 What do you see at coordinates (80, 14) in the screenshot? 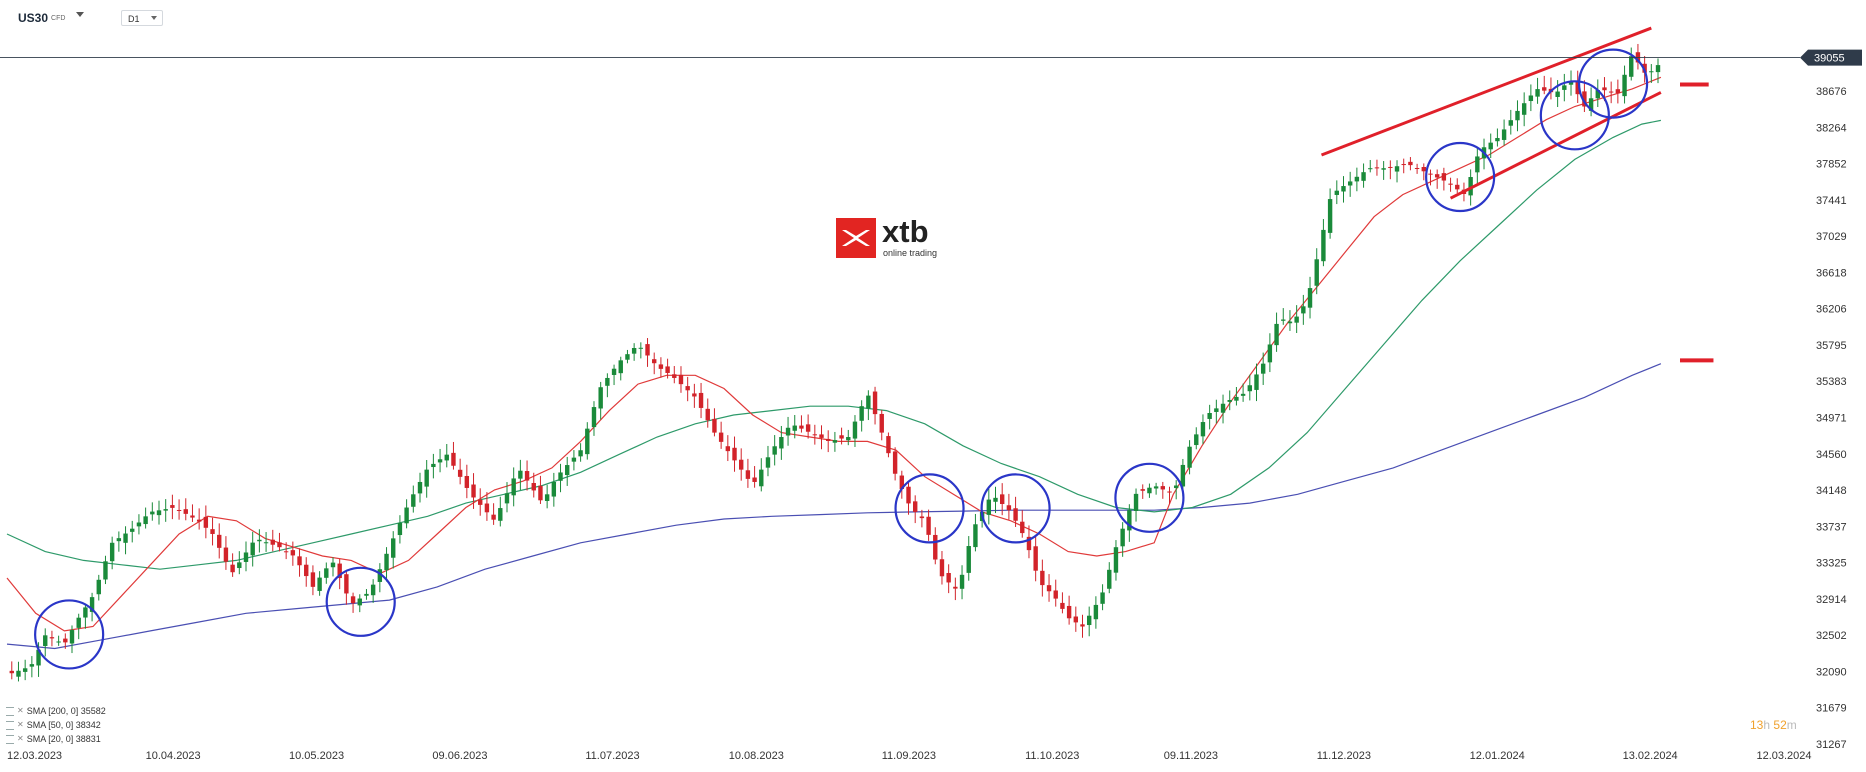
I see `symbol-dropdown-icon` at bounding box center [80, 14].